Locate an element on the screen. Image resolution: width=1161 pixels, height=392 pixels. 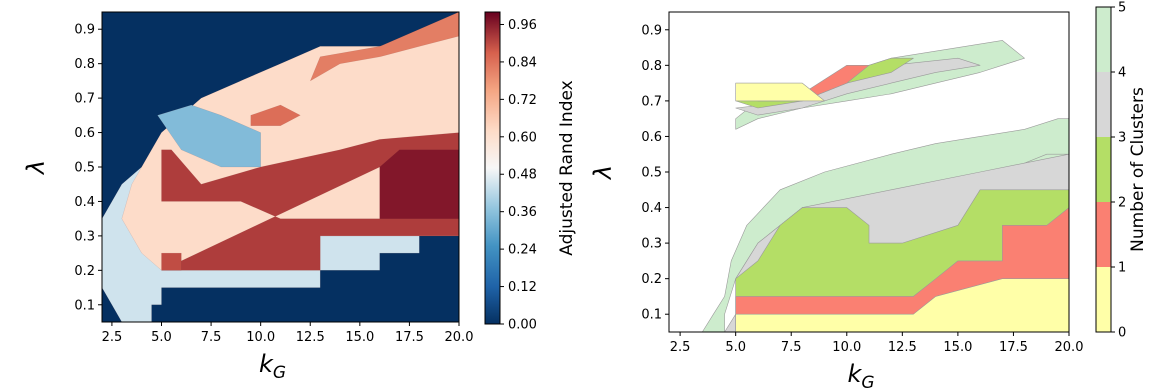
colorbar-tick-label: 5 is located at coordinates (1122, 8).